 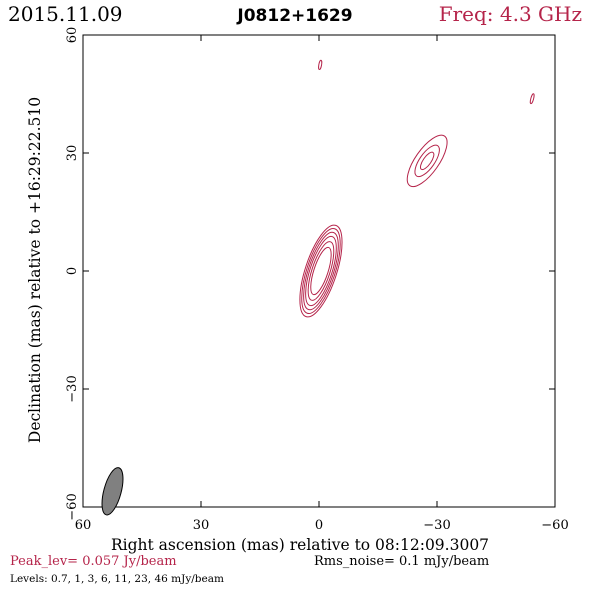 I want to click on component-core, so click(x=321, y=271).